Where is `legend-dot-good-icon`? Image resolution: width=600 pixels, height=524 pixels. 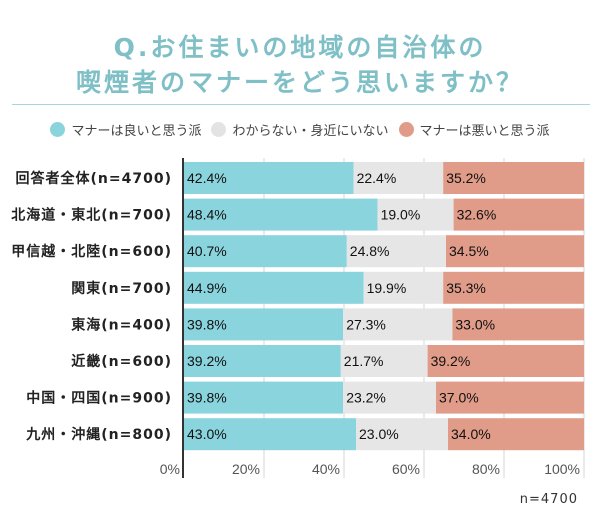
legend-dot-good-icon is located at coordinates (58, 129).